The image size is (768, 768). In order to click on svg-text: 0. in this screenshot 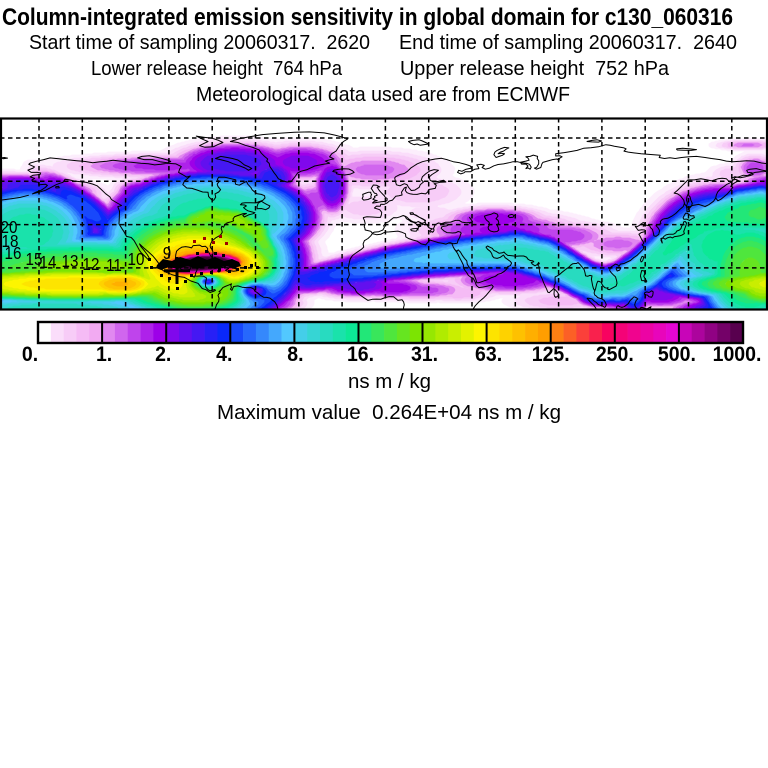, I will do `click(30, 354)`.